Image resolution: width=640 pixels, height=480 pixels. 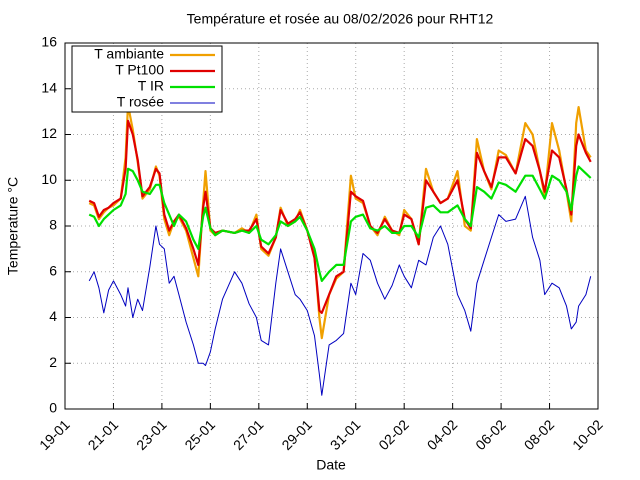 What do you see at coordinates (129, 54) in the screenshot?
I see `legend-label: T ambiante` at bounding box center [129, 54].